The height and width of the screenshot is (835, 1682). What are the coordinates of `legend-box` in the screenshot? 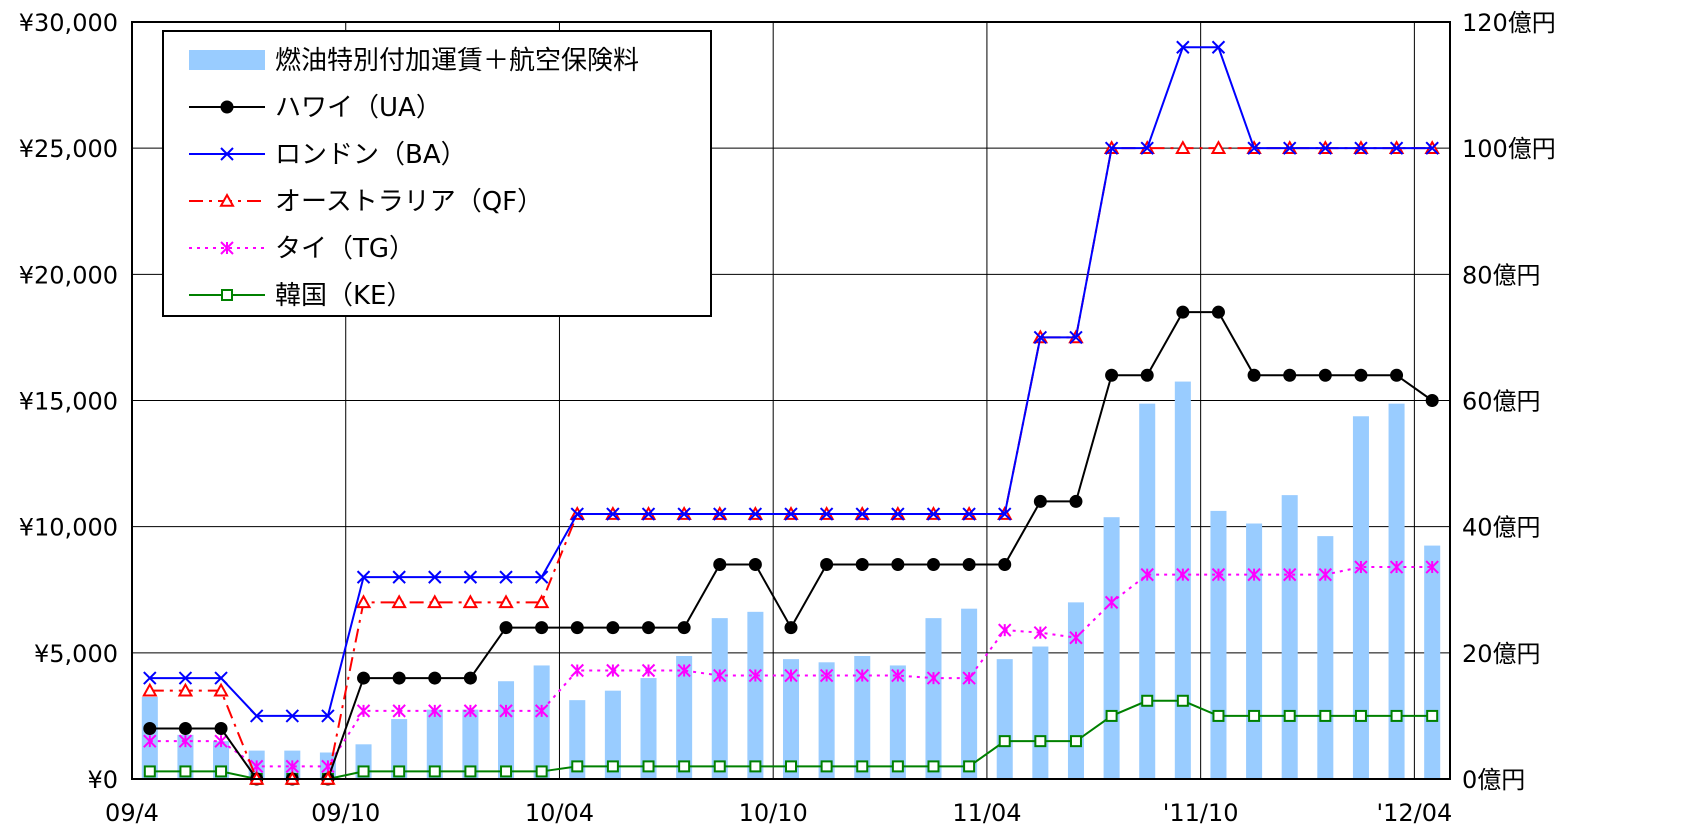 It's located at (437, 173).